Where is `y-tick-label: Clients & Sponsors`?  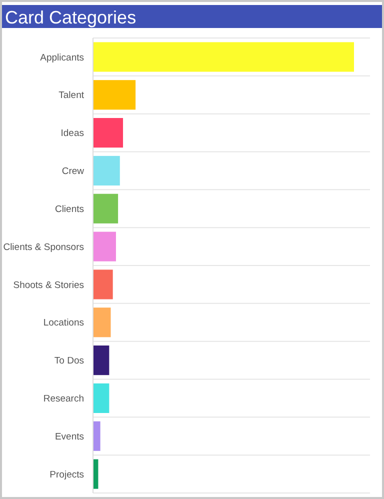 y-tick-label: Clients & Sponsors is located at coordinates (43, 247).